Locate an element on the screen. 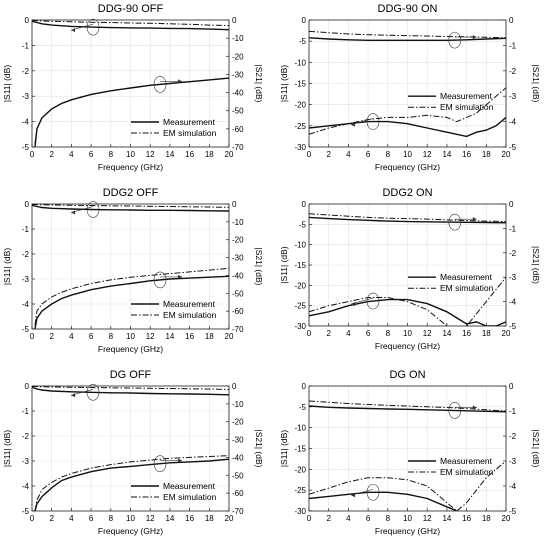  y-left-tick-label: -2 is located at coordinates (26, 436).